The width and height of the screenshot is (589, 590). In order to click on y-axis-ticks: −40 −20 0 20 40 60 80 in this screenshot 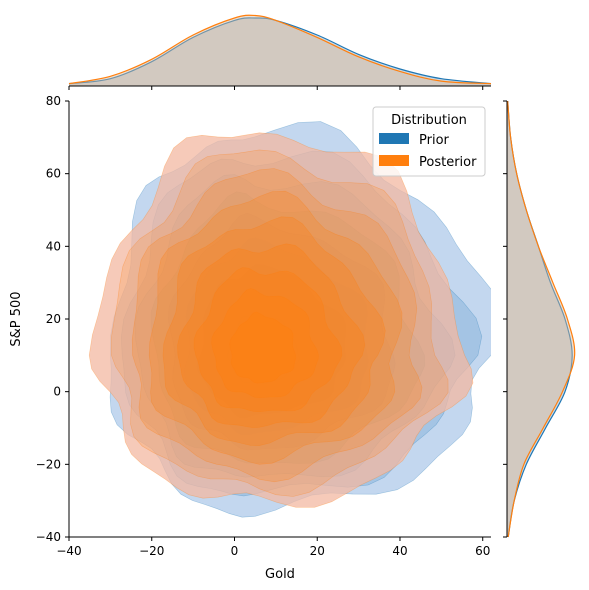, I will do `click(52, 319)`.